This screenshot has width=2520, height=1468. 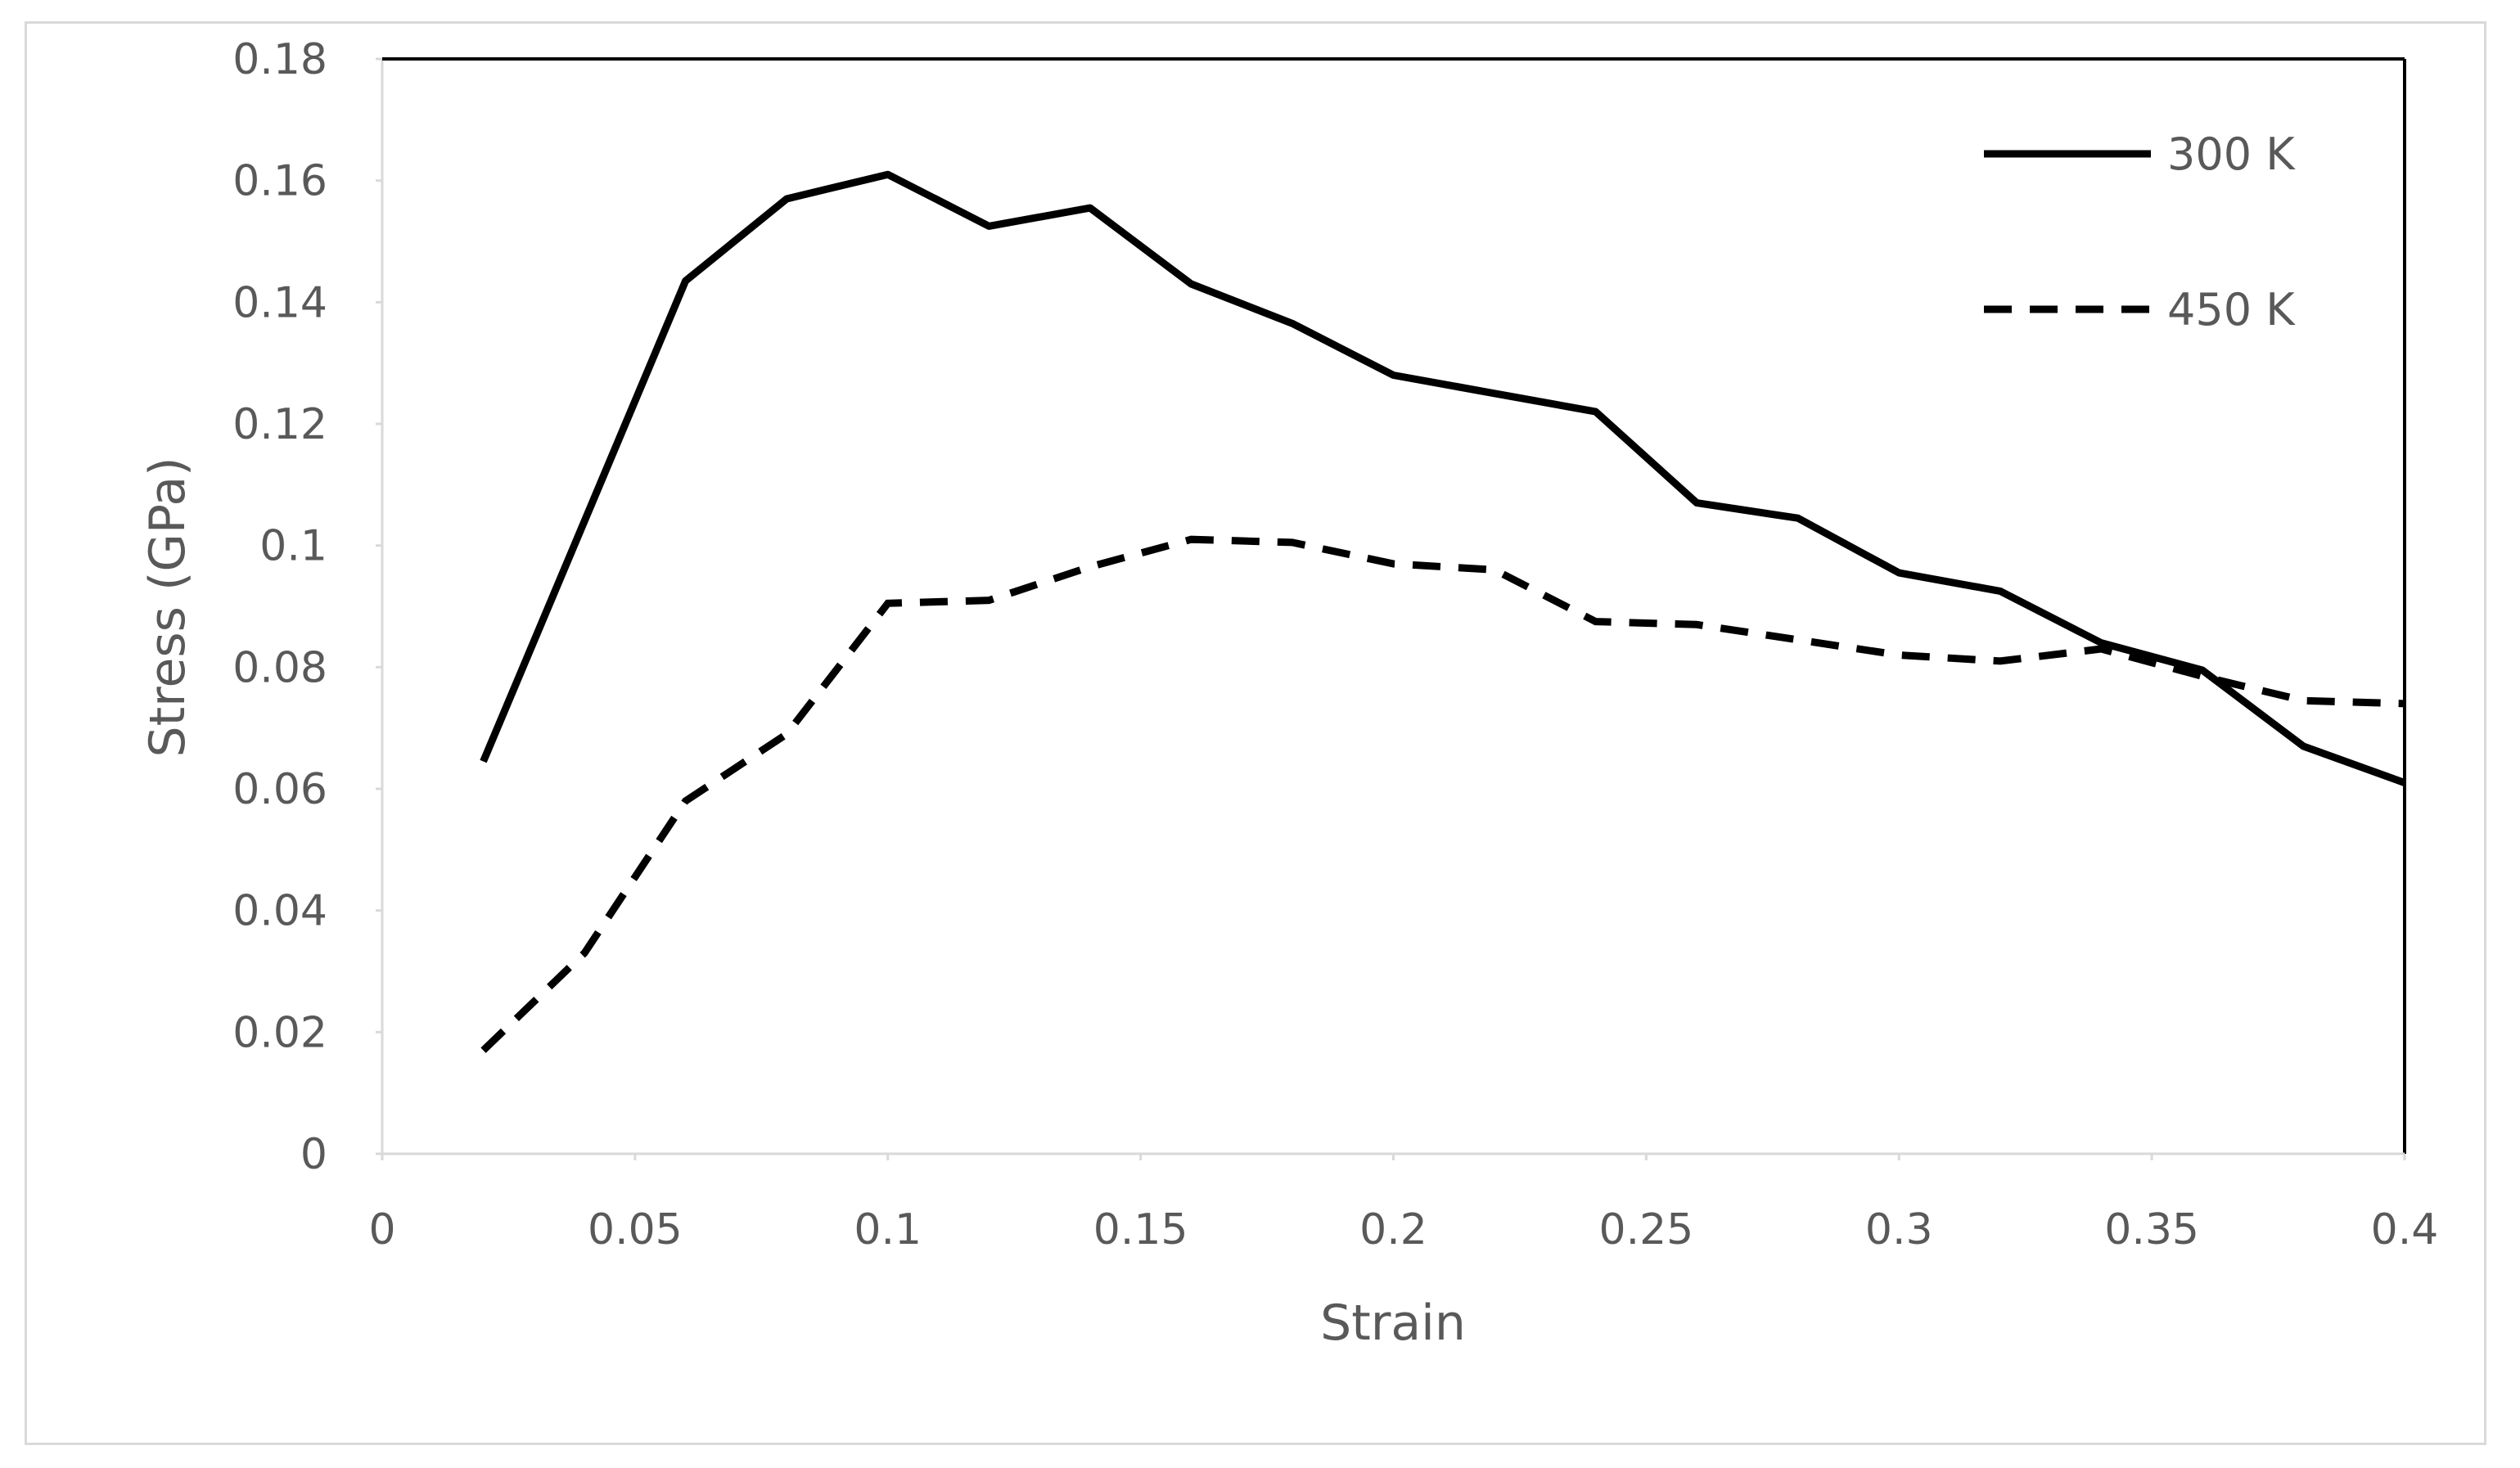 I want to click on legend: 300 K 450 K, so click(x=2140, y=231).